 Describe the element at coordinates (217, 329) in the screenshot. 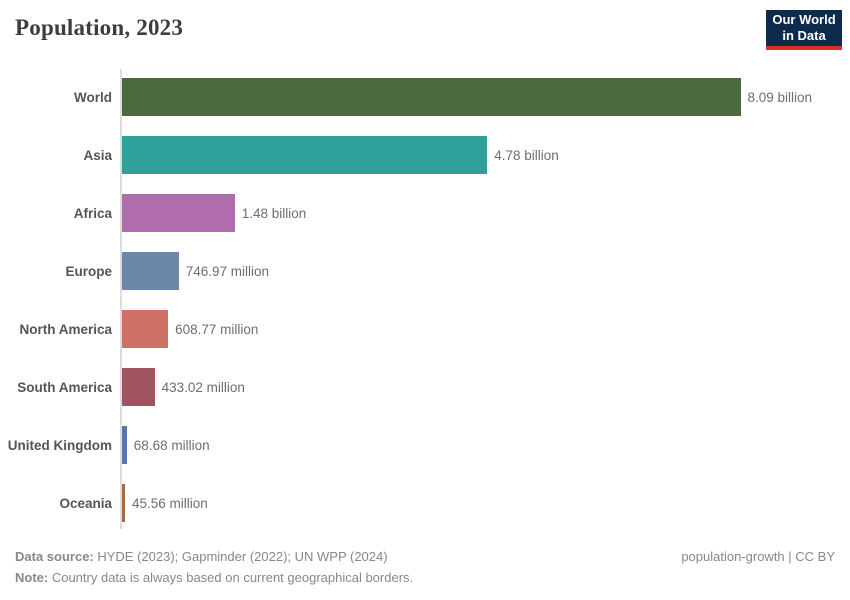

I see `bar-value: 608.77 million` at that location.